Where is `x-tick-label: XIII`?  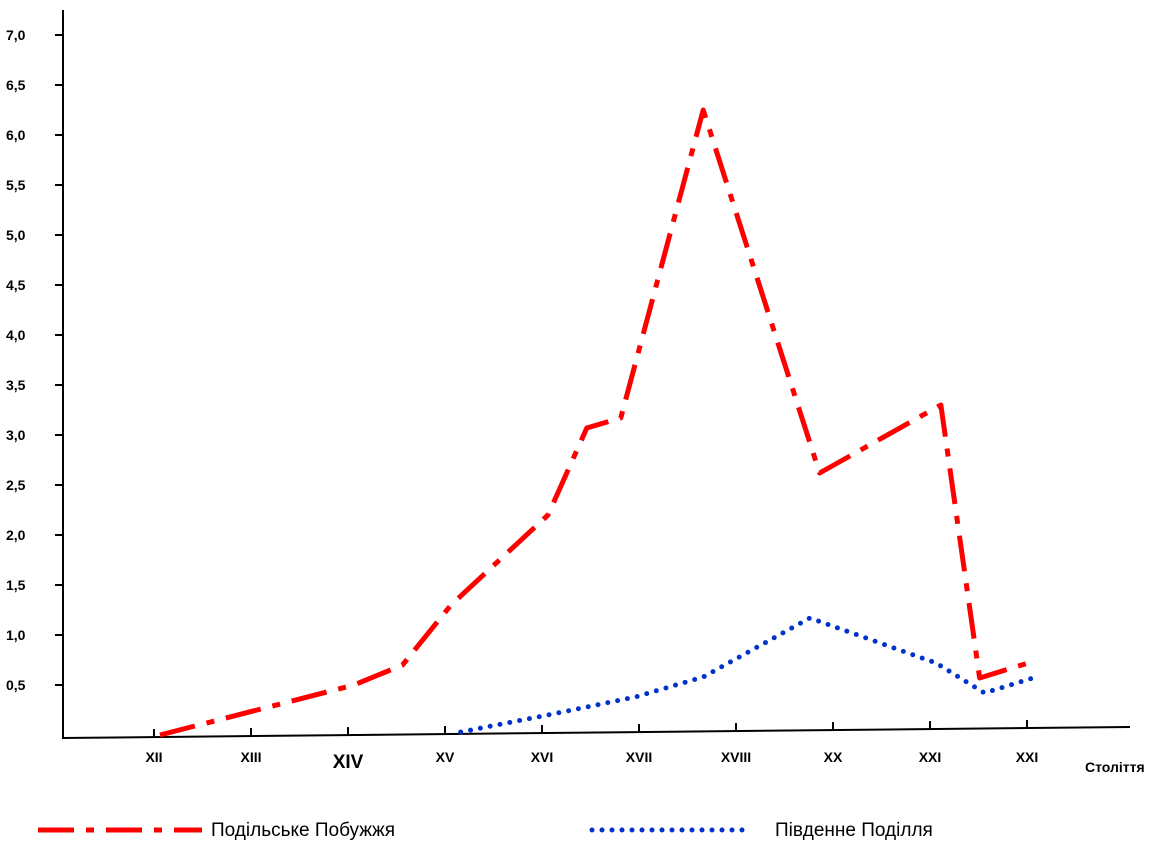
x-tick-label: XIII is located at coordinates (250, 757).